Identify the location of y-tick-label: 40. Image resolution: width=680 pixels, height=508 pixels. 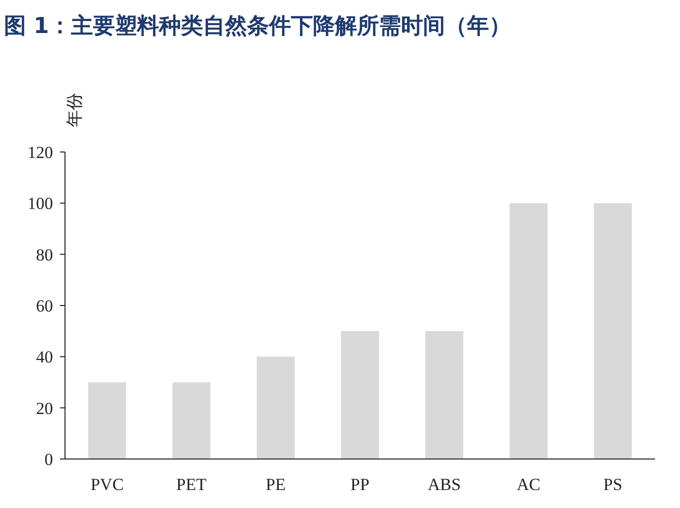
(44, 357).